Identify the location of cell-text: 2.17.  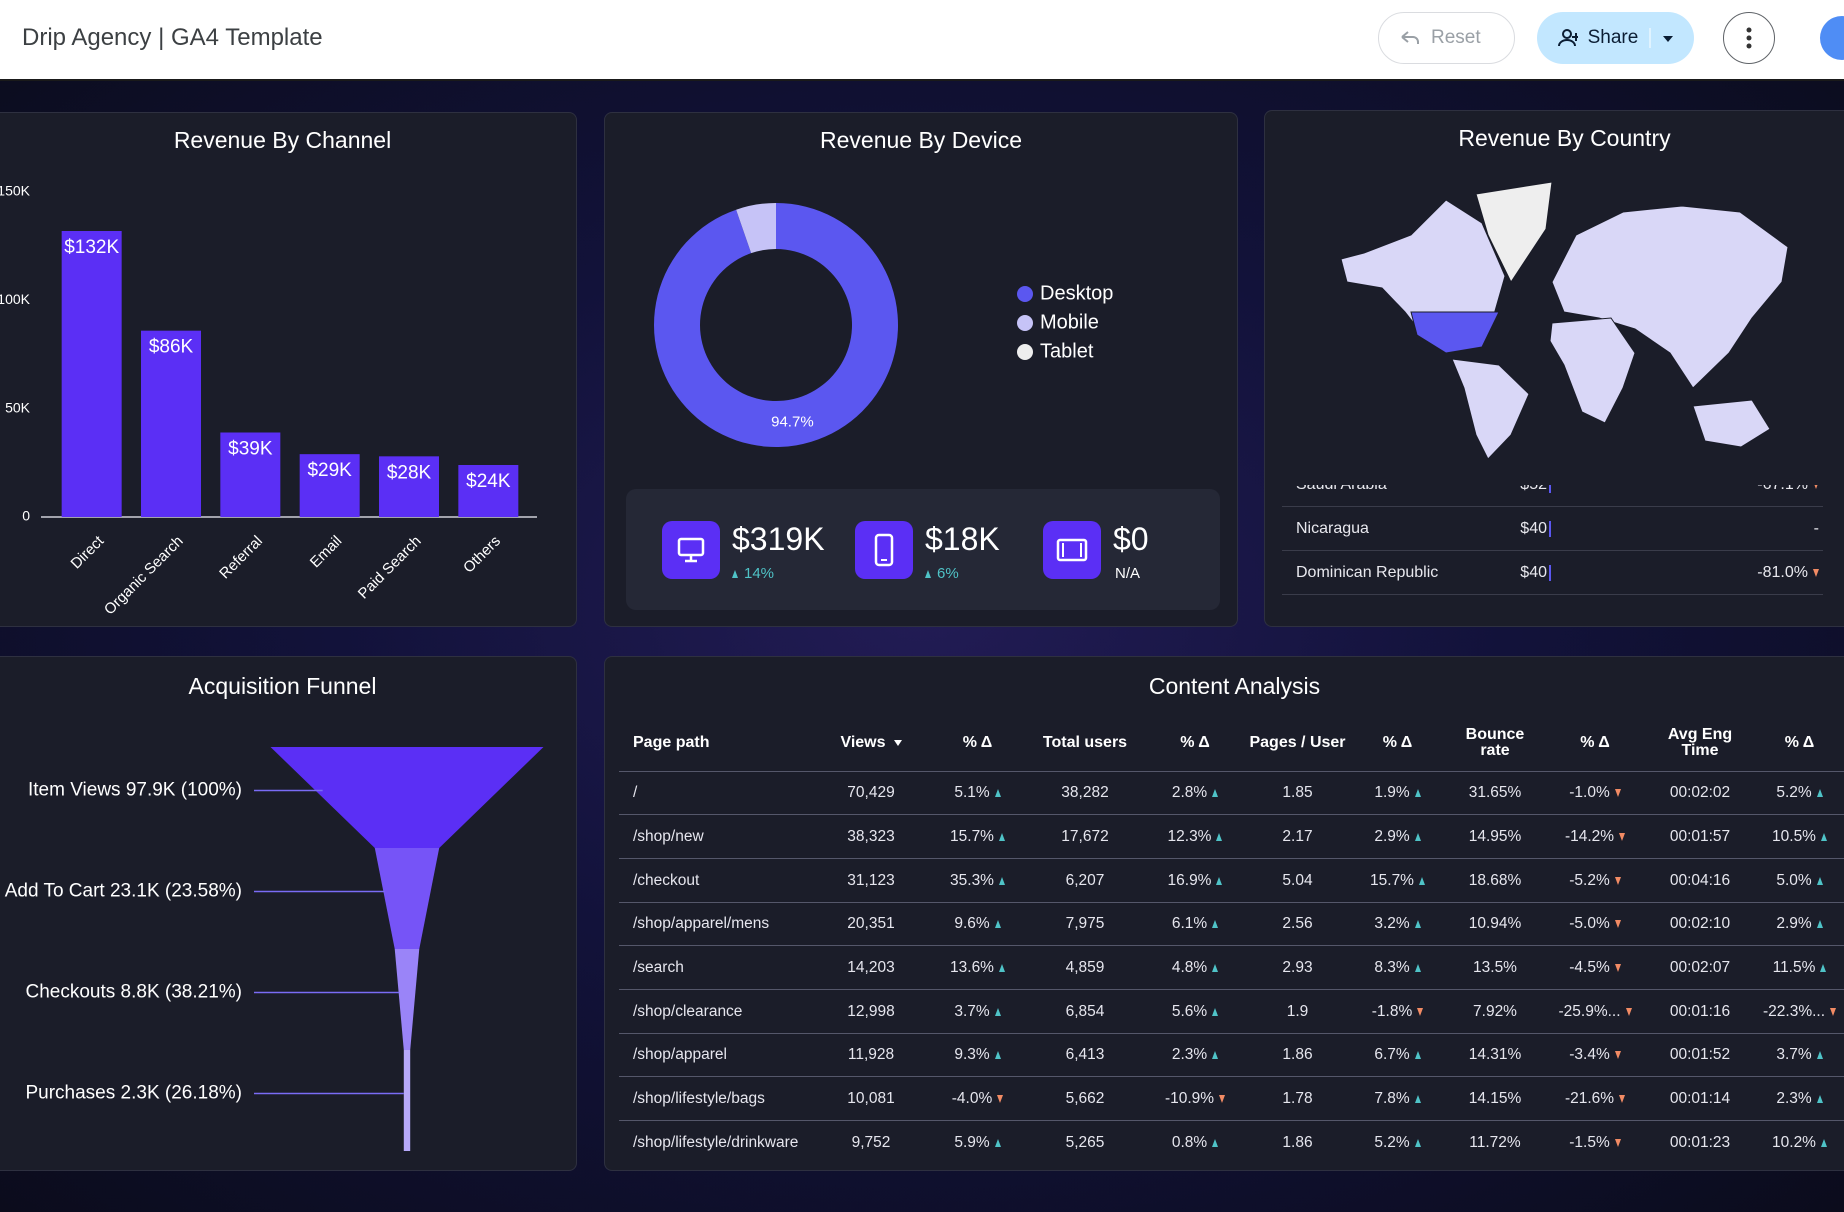
(1297, 837).